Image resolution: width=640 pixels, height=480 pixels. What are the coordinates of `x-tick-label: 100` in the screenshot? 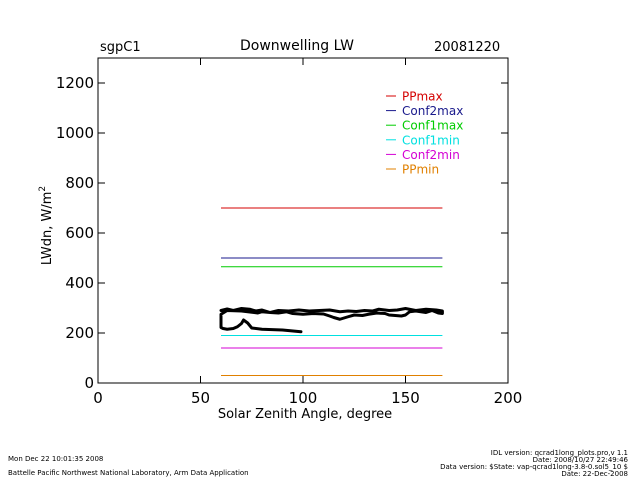 It's located at (303, 398).